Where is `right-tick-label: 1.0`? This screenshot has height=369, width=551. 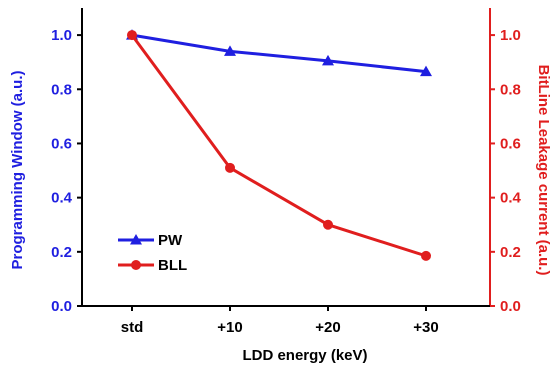 right-tick-label: 1.0 is located at coordinates (510, 35).